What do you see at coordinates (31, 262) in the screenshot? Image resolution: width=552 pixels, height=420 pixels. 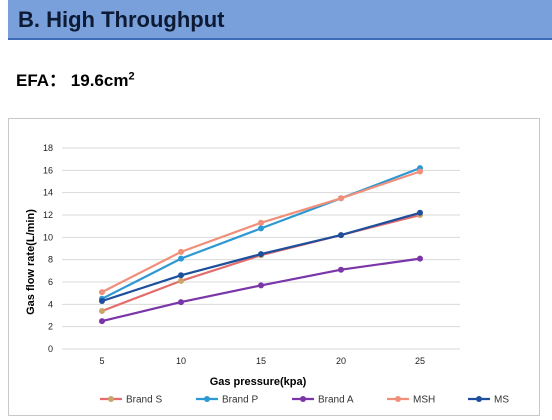 I see `y-axis-title: Gas flow rate(L/min)` at bounding box center [31, 262].